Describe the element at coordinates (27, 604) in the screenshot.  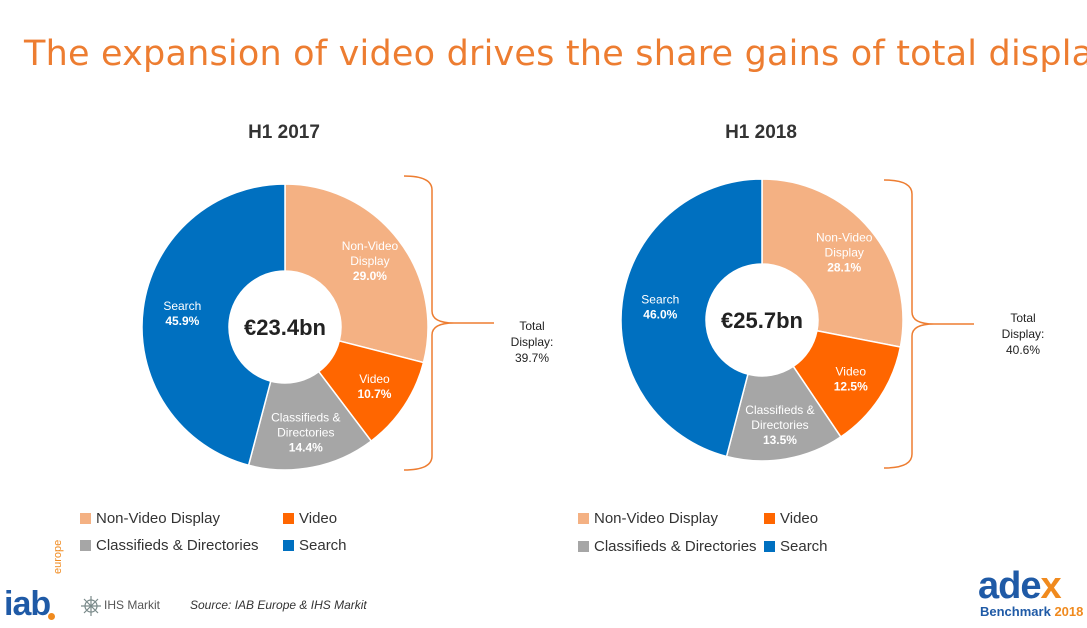
I see `iab-logo-text: iab` at that location.